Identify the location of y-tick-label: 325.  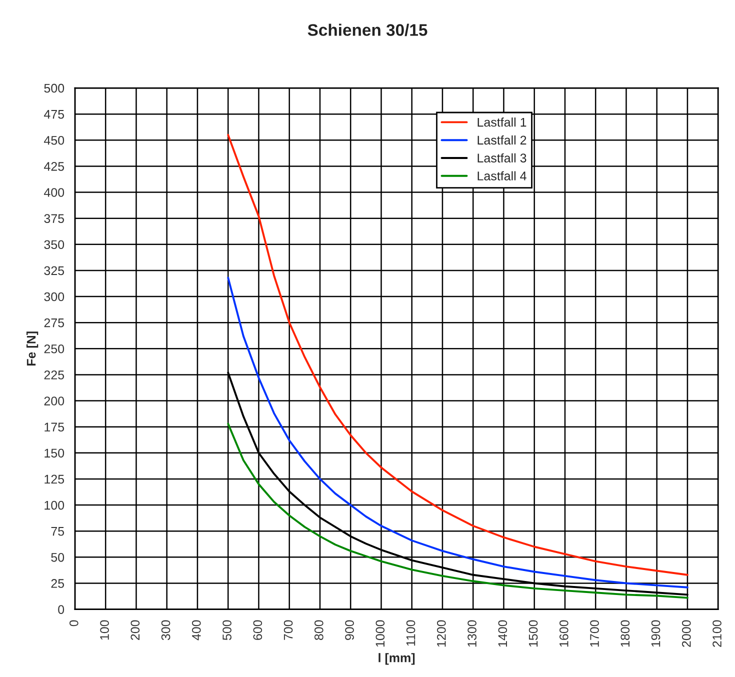
(54, 271).